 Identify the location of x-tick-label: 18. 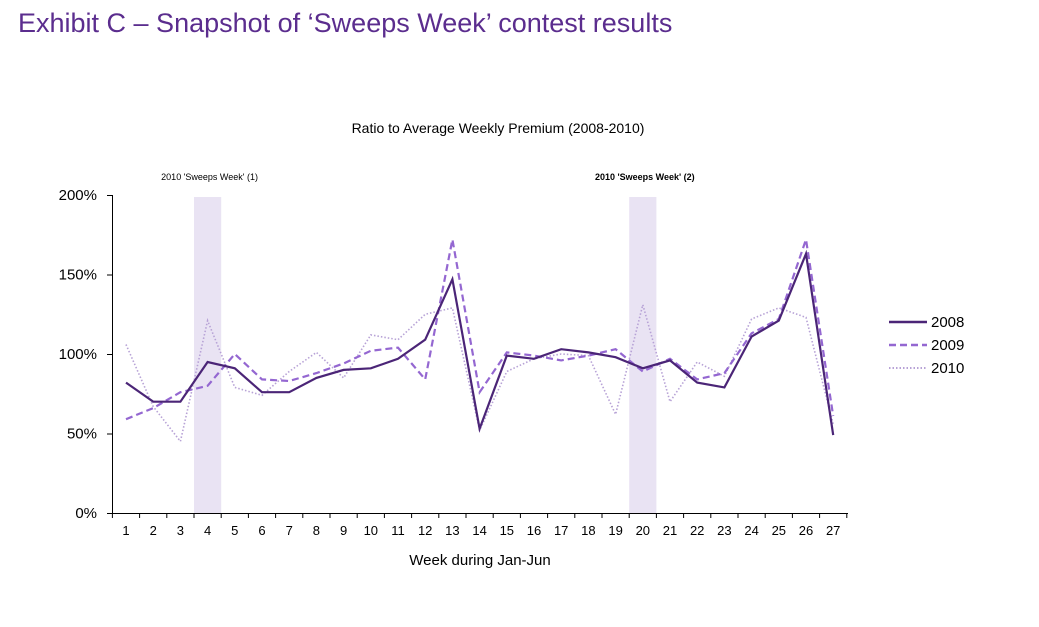
(588, 530).